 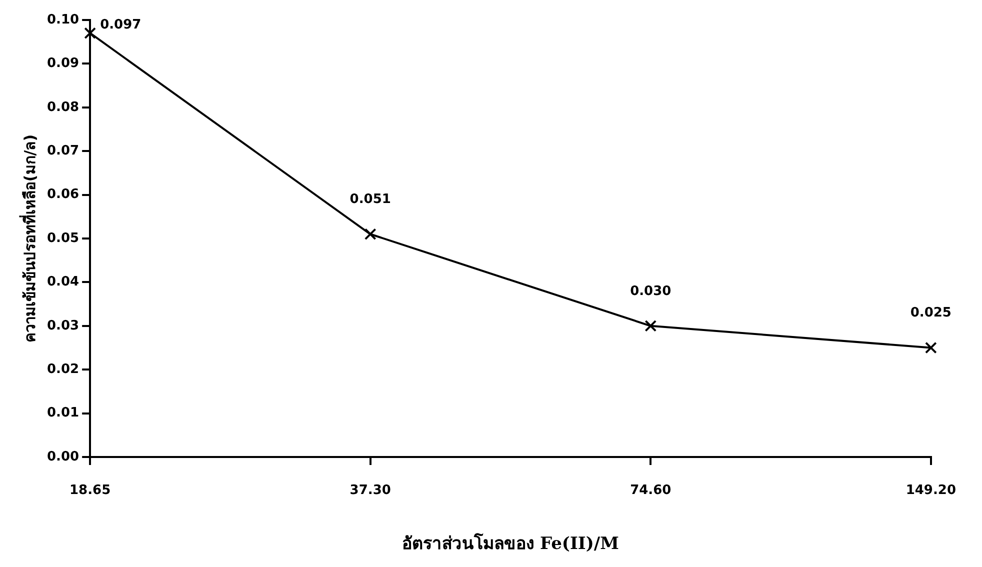 What do you see at coordinates (63, 150) in the screenshot?
I see `y-tick-label: 0.07` at bounding box center [63, 150].